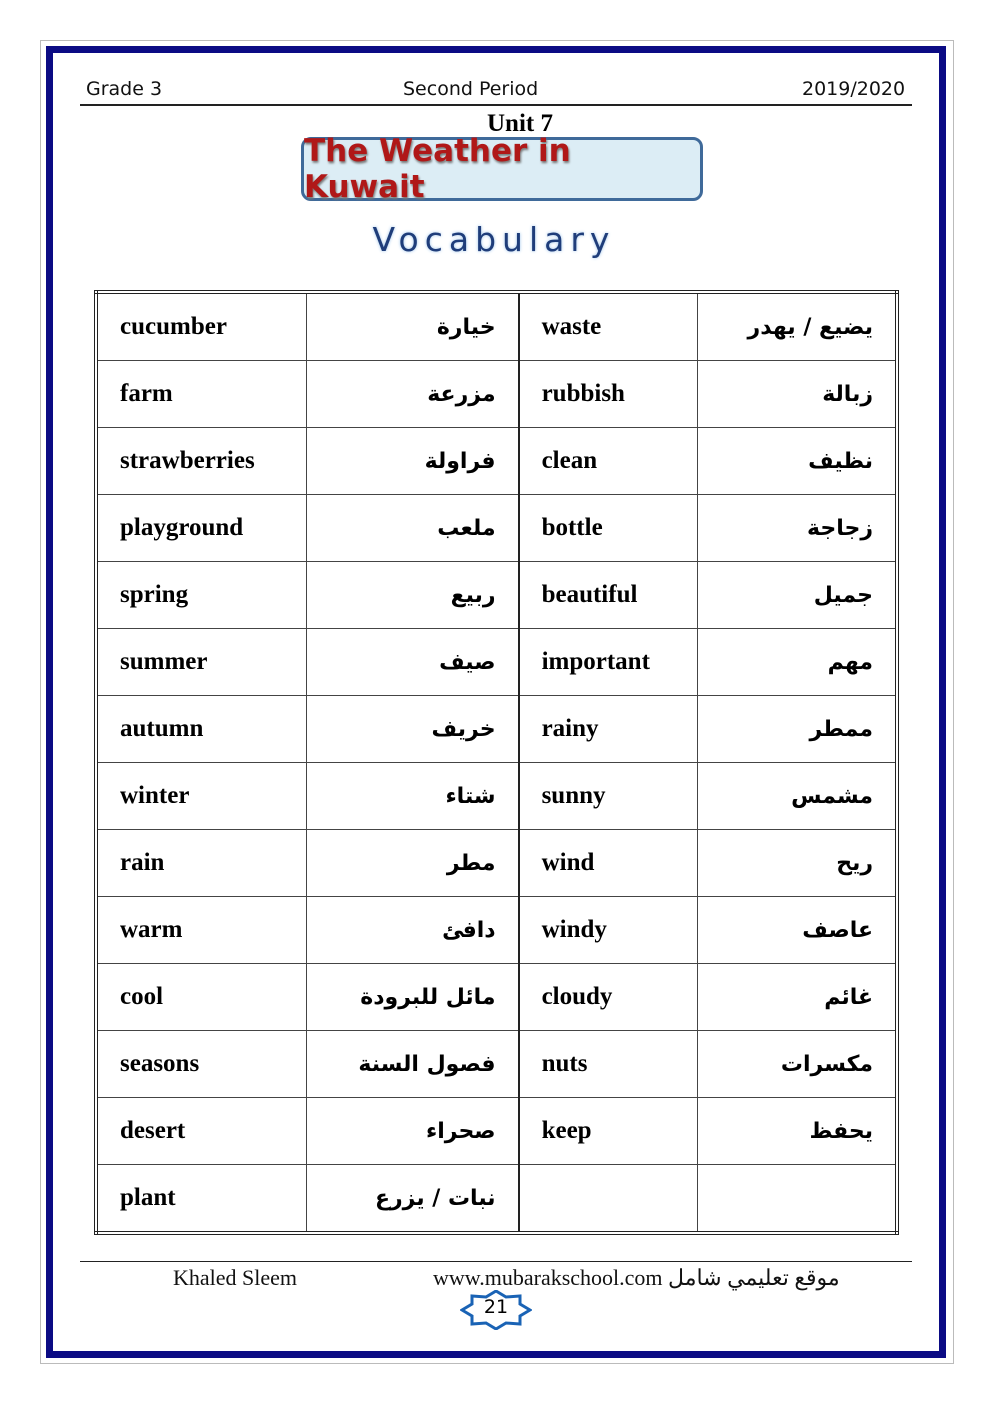  I want to click on arabic-translation: ريح, so click(797, 863).